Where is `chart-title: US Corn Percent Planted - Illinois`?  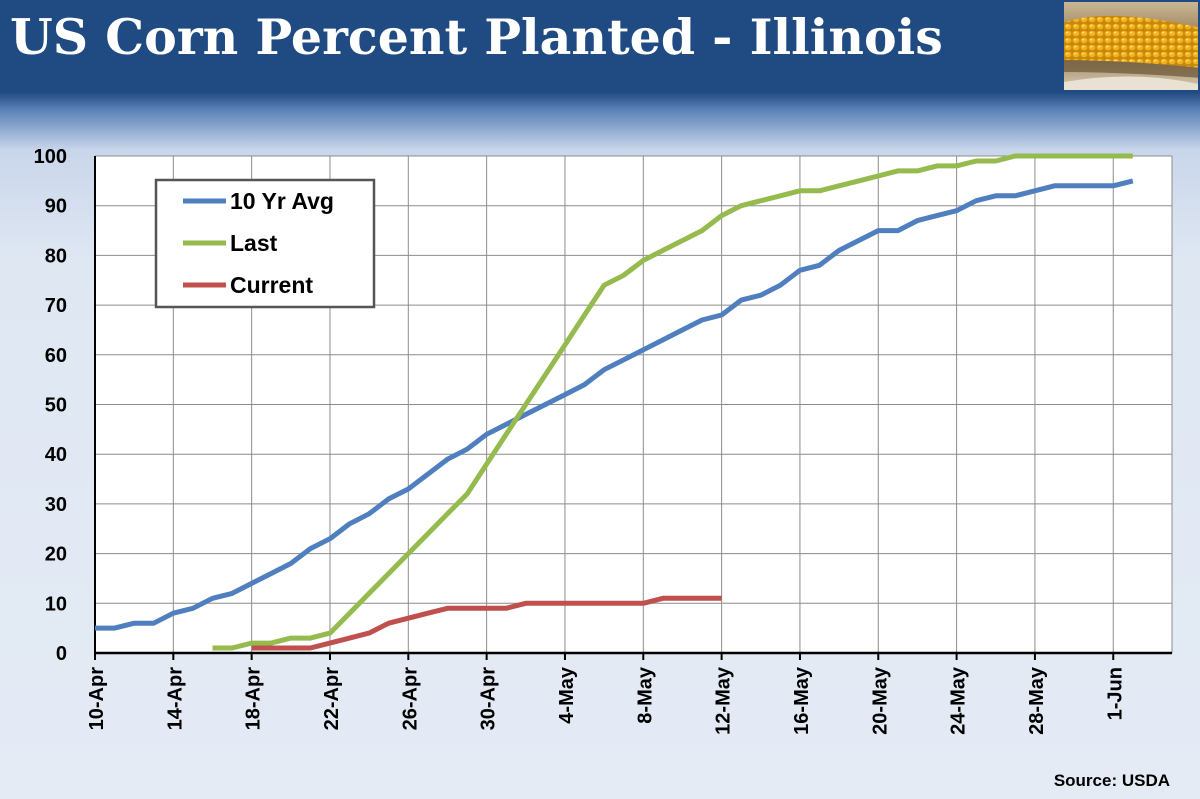
chart-title: US Corn Percent Planted - Illinois is located at coordinates (476, 37).